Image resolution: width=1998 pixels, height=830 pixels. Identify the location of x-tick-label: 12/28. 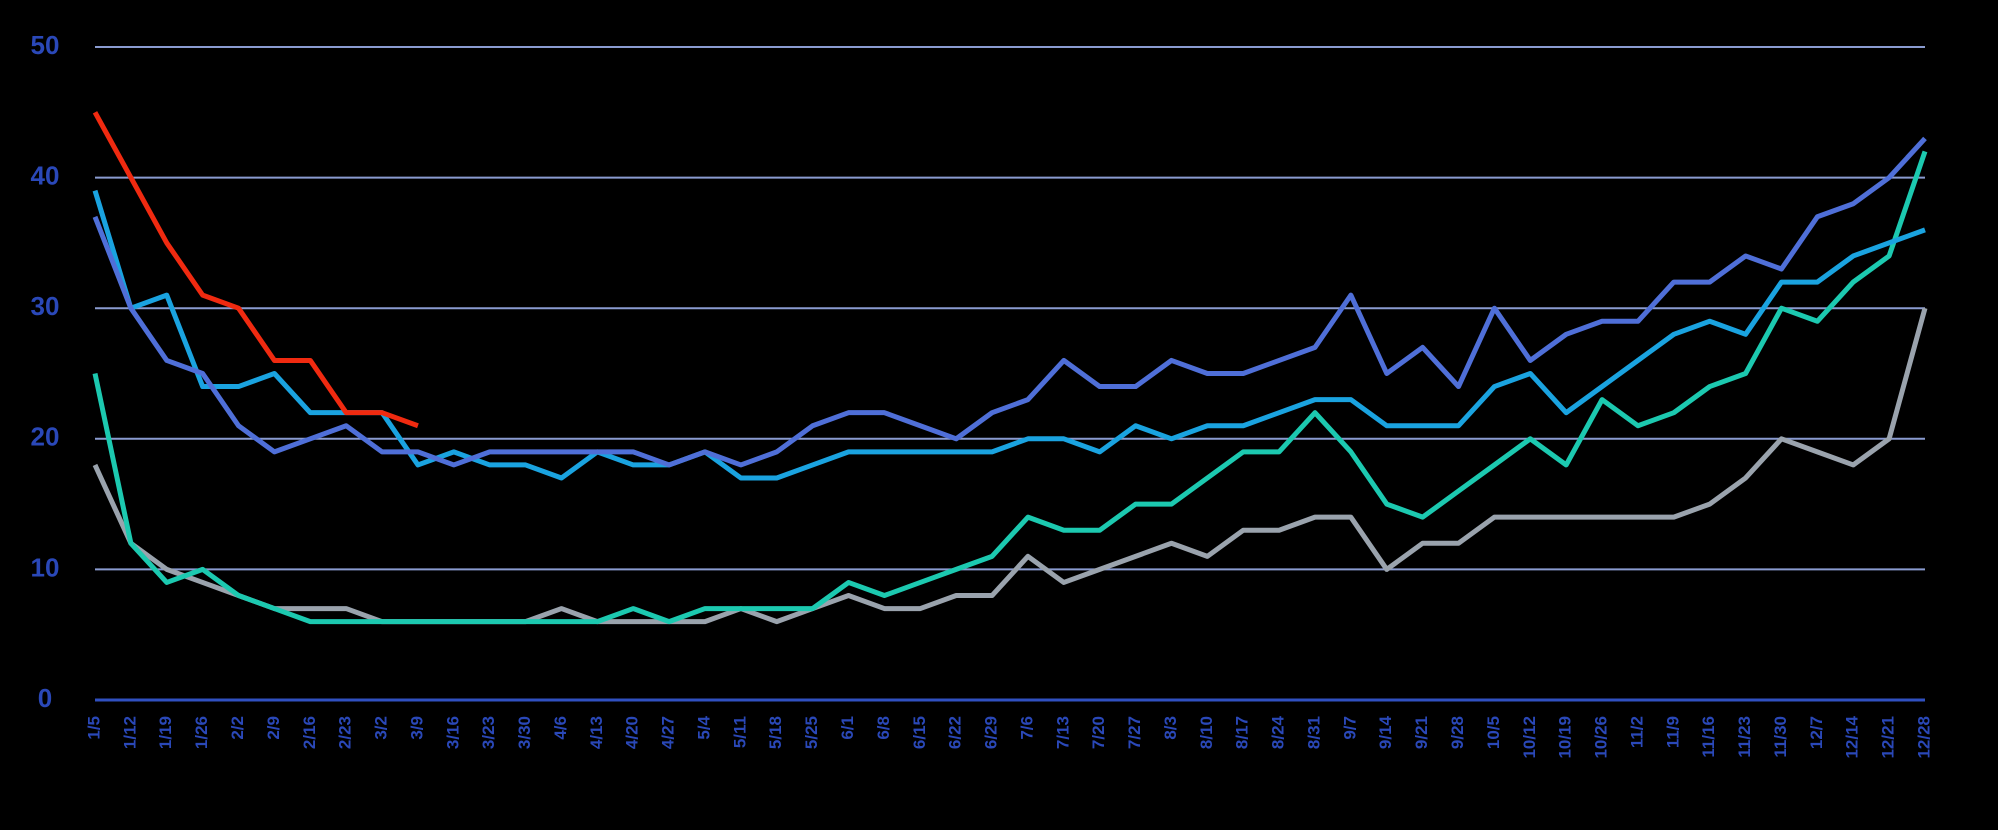
(1923, 737).